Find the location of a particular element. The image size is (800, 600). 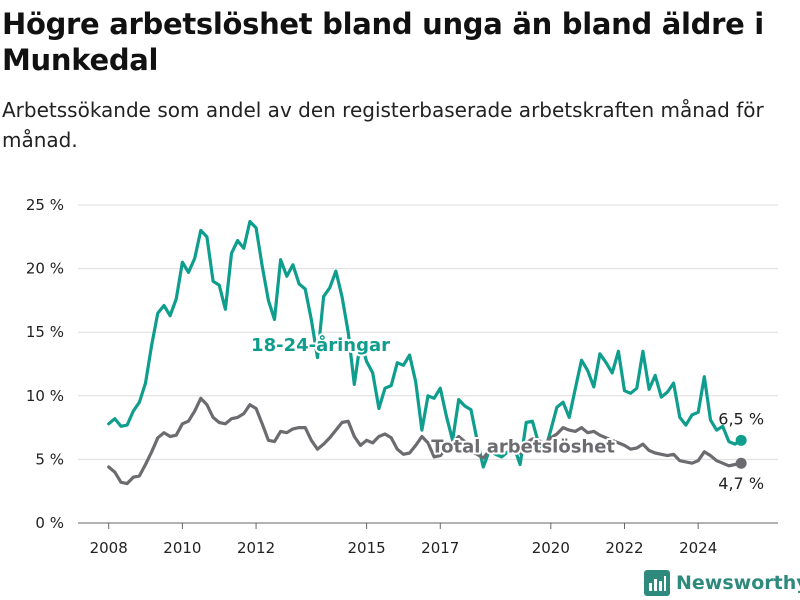

x-tick-label: 2017 is located at coordinates (440, 548).